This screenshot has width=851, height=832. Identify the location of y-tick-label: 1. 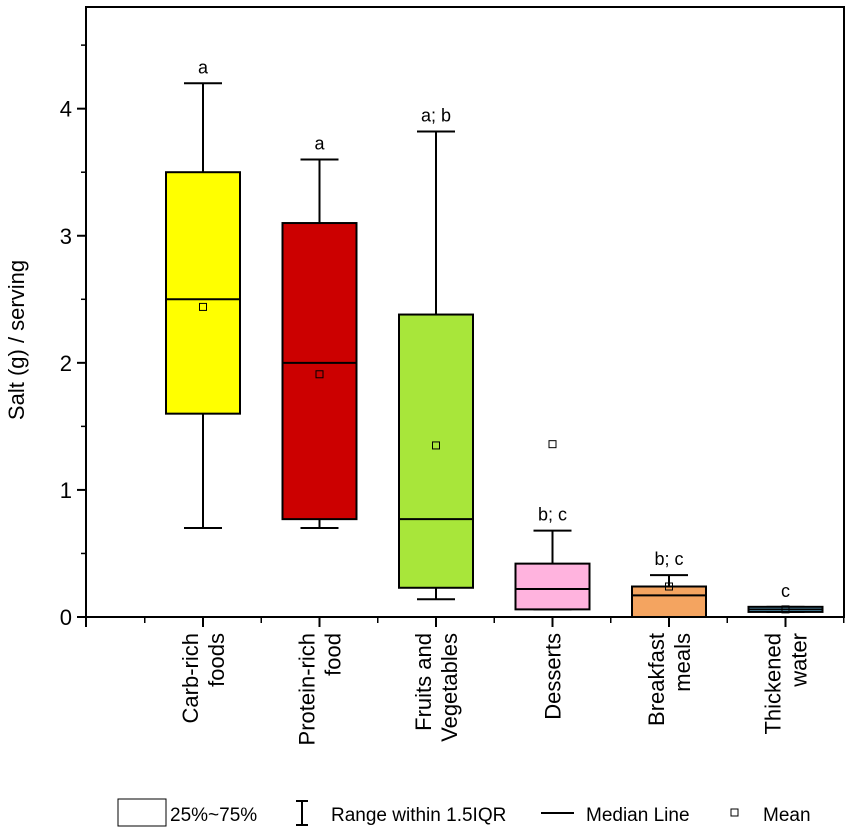
(66, 490).